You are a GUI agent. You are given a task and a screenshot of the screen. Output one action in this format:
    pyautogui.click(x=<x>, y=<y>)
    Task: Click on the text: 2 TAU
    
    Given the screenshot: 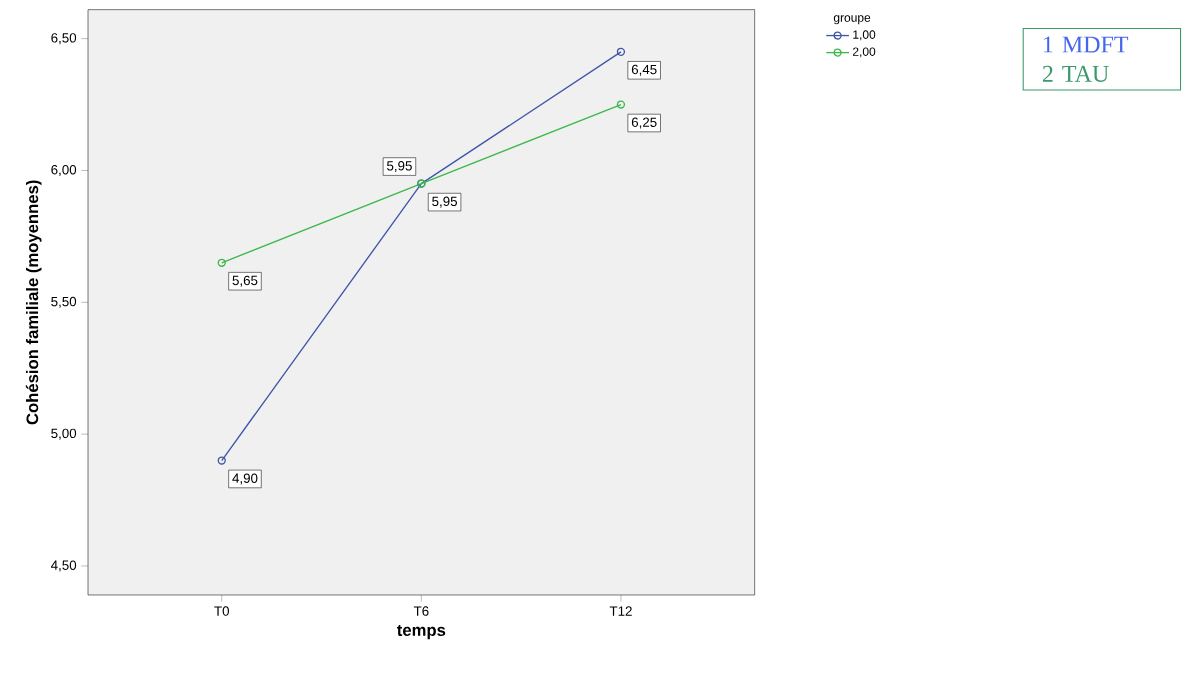 What is the action you would take?
    pyautogui.click(x=1075, y=73)
    